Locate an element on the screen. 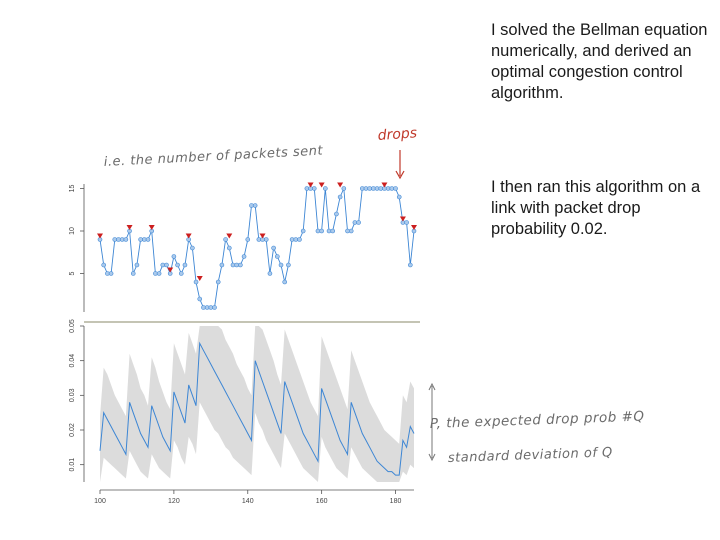 This screenshot has width=720, height=540. annotation-expected-drop: P, the expected drop prob #Q is located at coordinates (537, 420).